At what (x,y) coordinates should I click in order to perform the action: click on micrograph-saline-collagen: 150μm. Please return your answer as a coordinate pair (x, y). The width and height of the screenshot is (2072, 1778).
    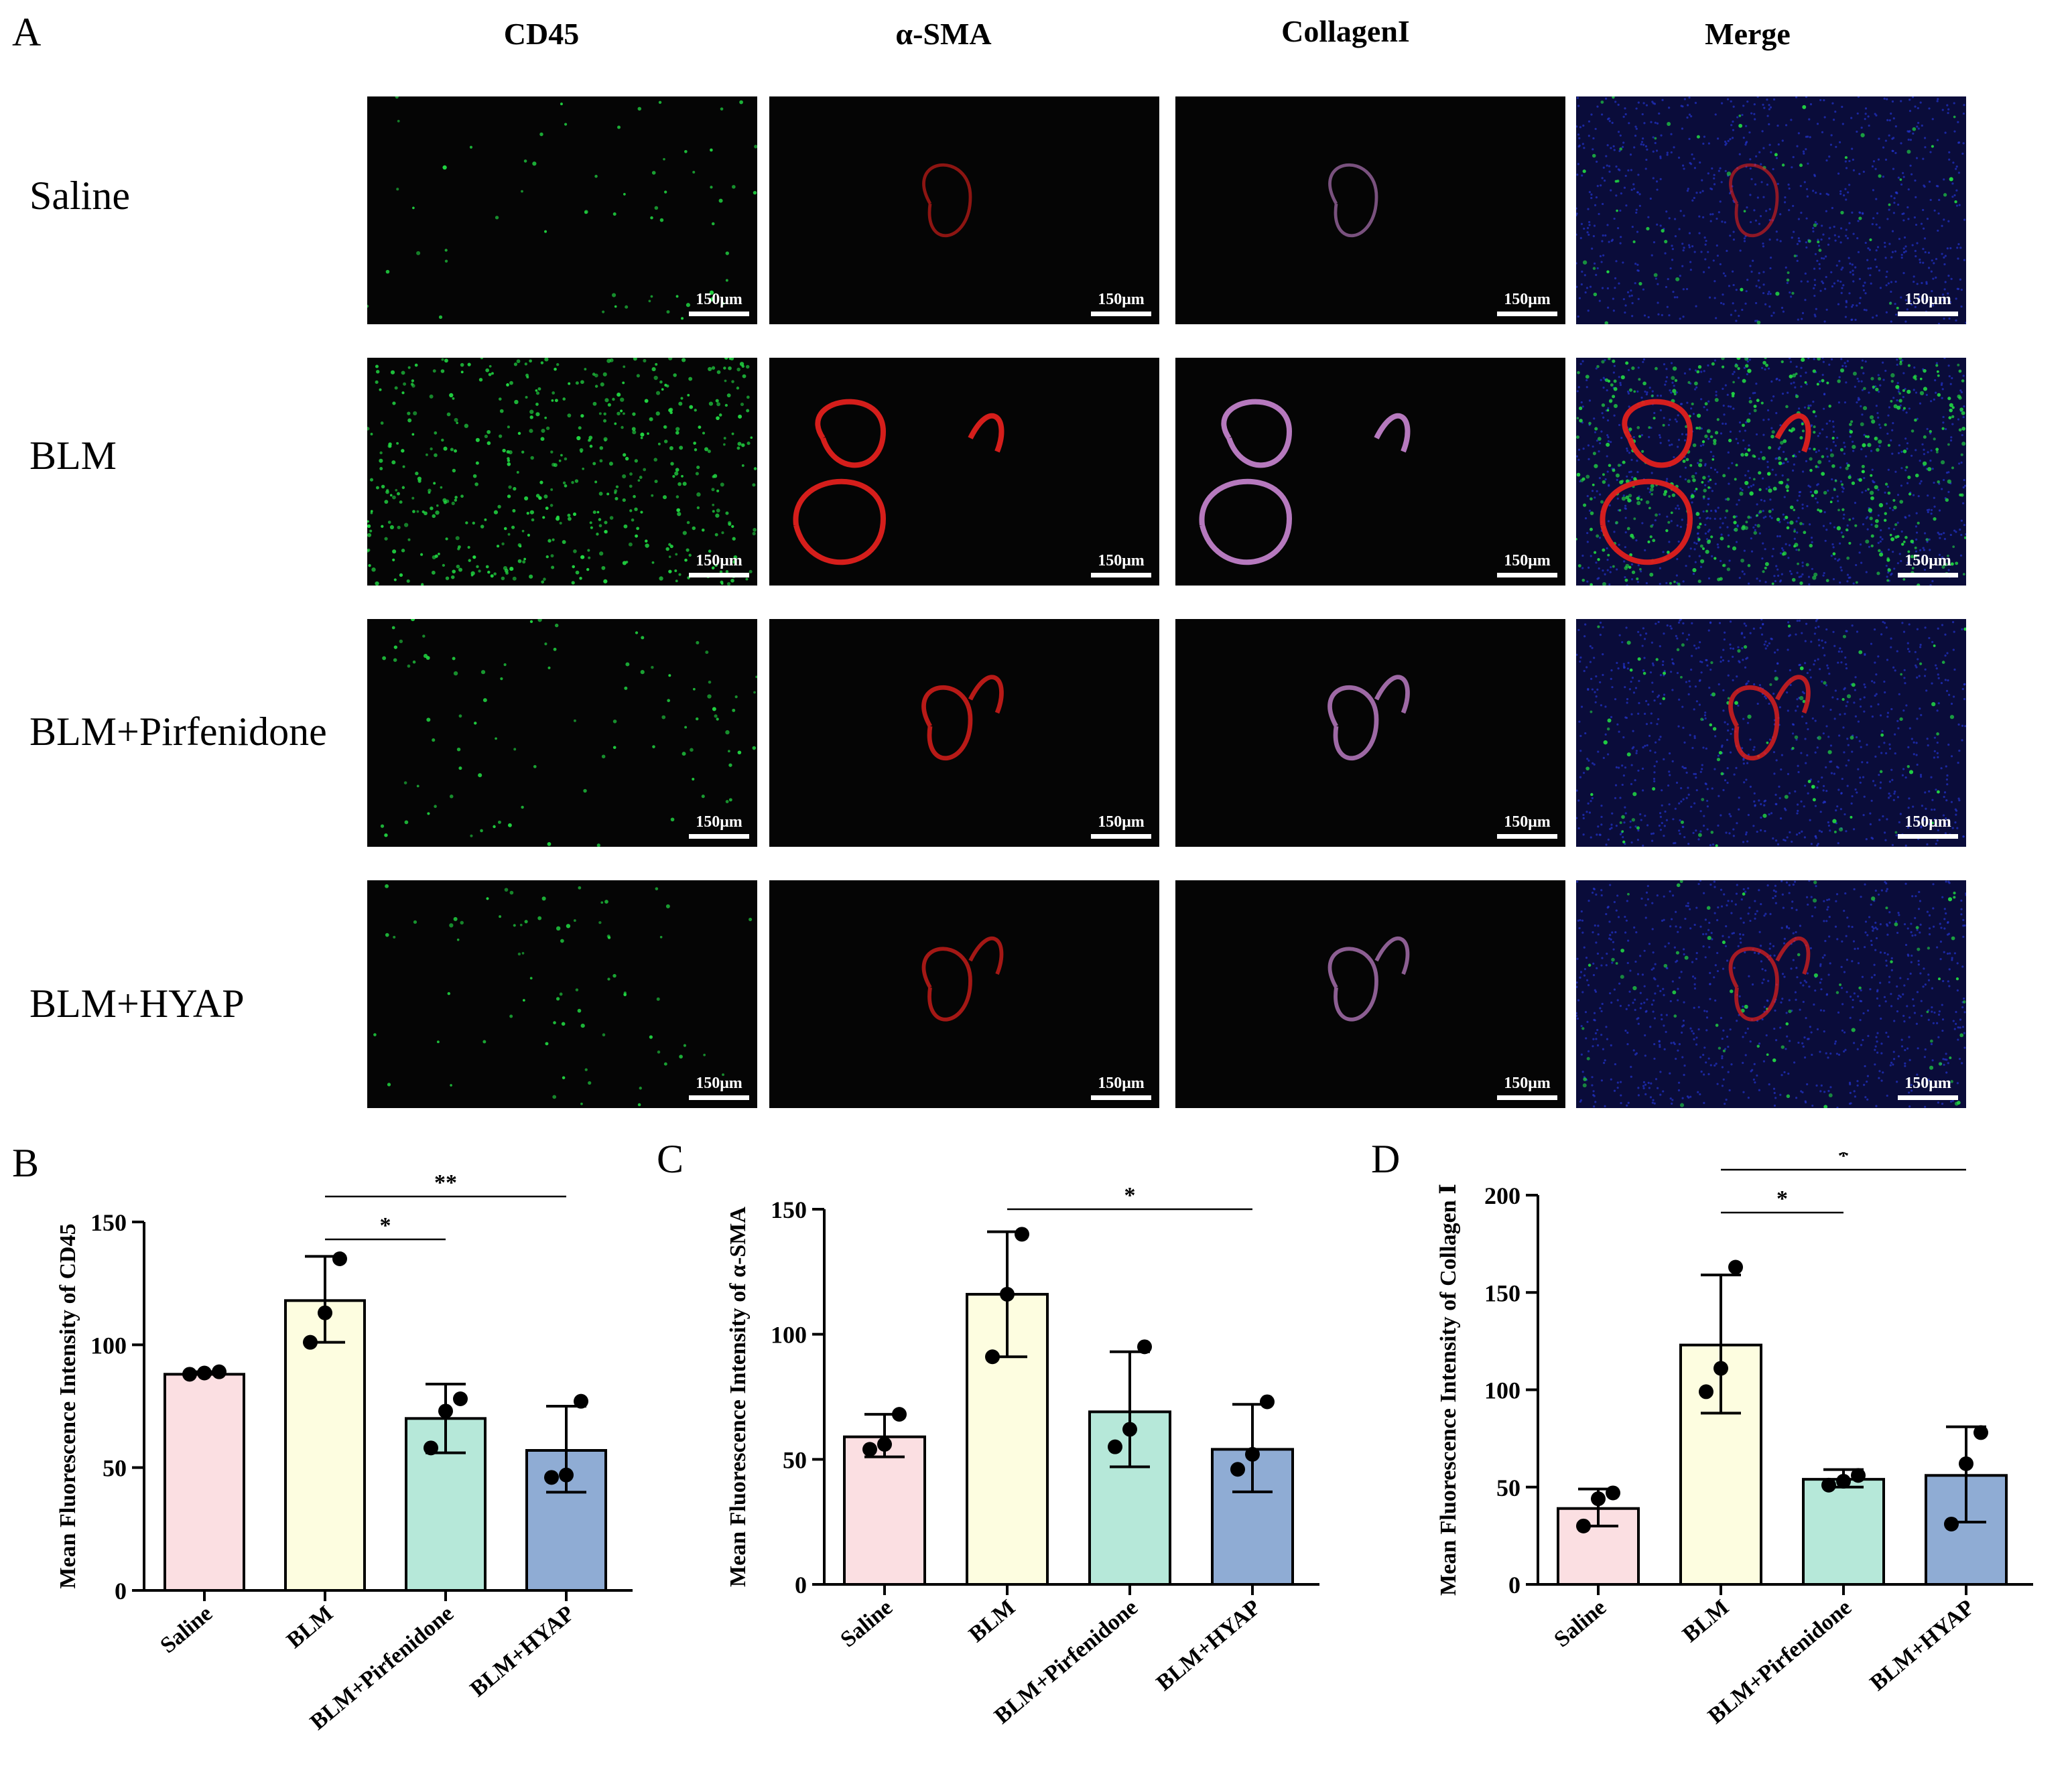
    Looking at the image, I should click on (1370, 210).